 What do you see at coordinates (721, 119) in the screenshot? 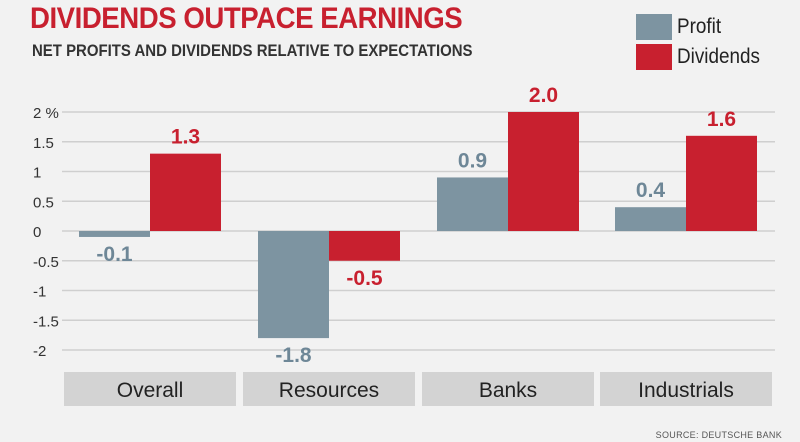
I see `data-label-dividends: 1.6` at bounding box center [721, 119].